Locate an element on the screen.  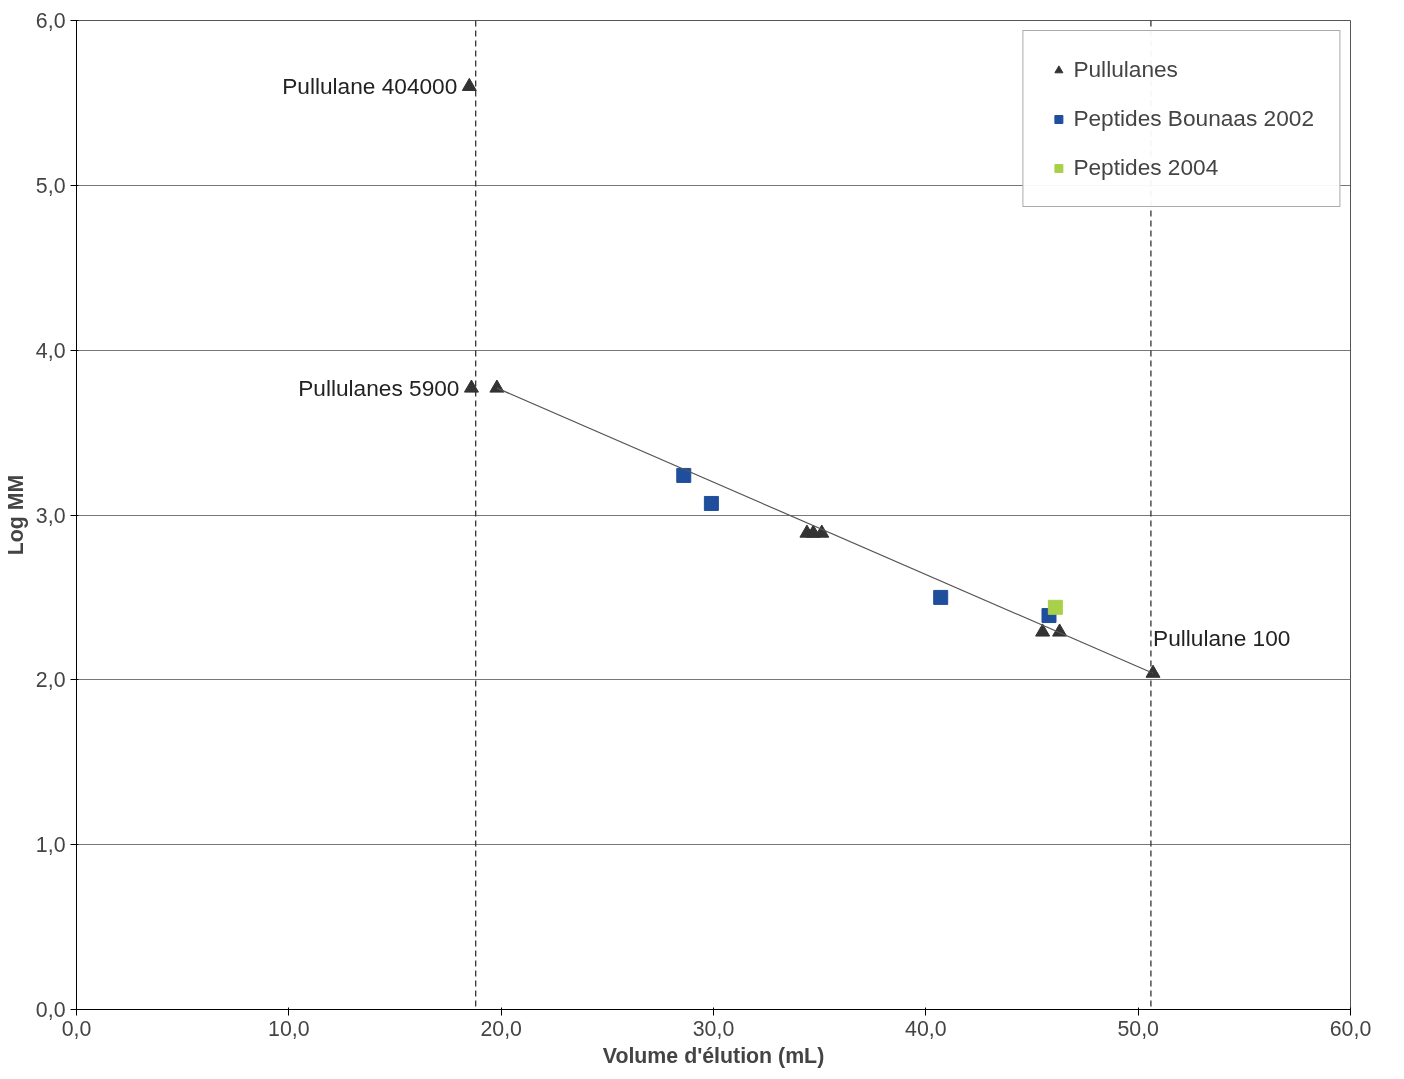
annotation: Pullulane 100 is located at coordinates (1222, 638).